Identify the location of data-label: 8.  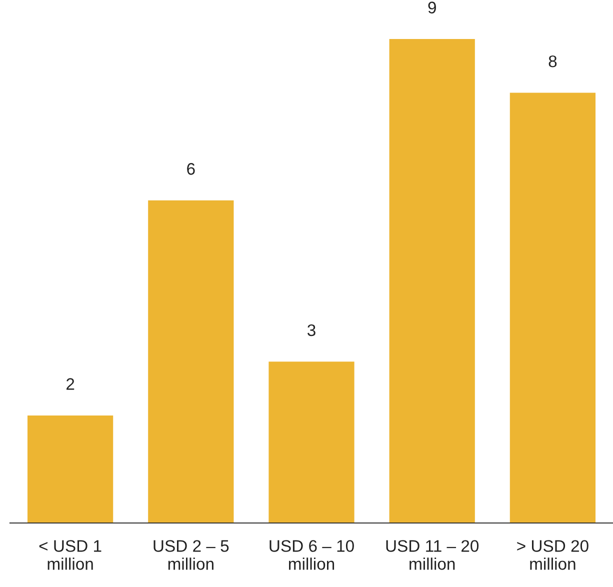
(552, 61).